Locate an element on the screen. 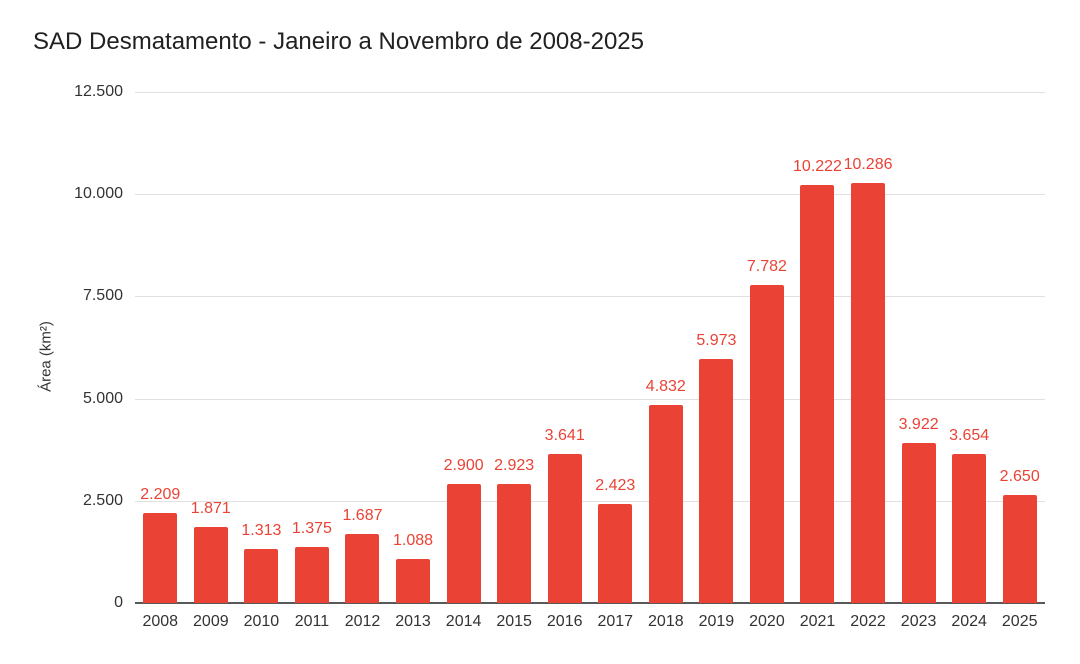  value-label-2017: 2.423 is located at coordinates (615, 485).